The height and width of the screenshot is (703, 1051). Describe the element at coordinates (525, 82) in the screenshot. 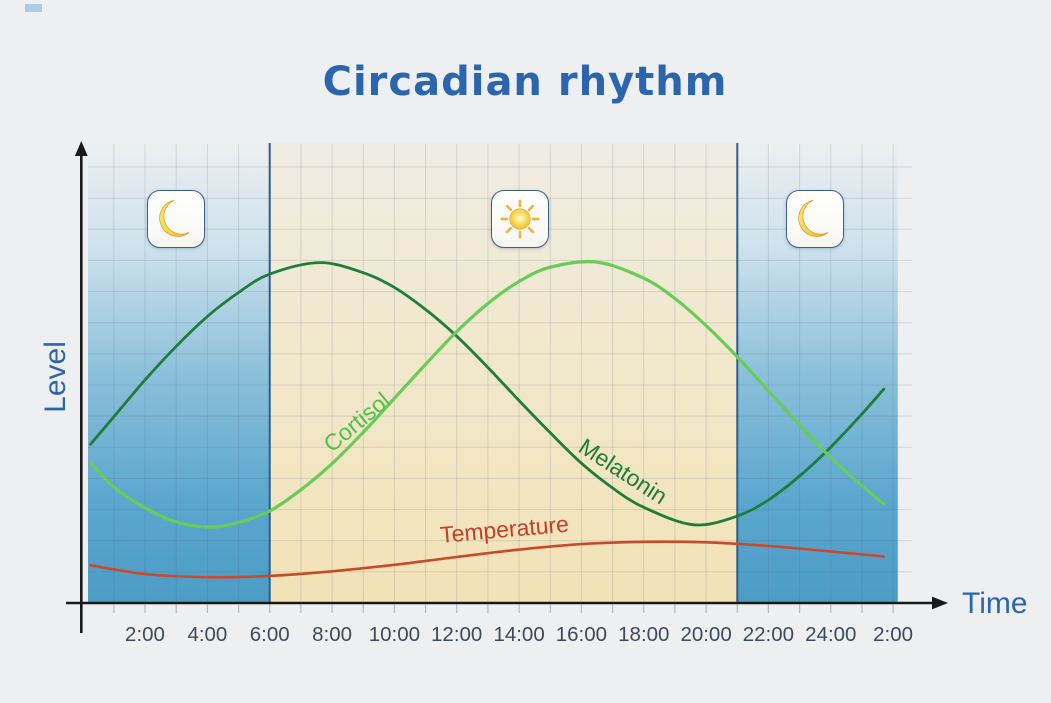

I see `chart-title: Circadian rhythm` at that location.